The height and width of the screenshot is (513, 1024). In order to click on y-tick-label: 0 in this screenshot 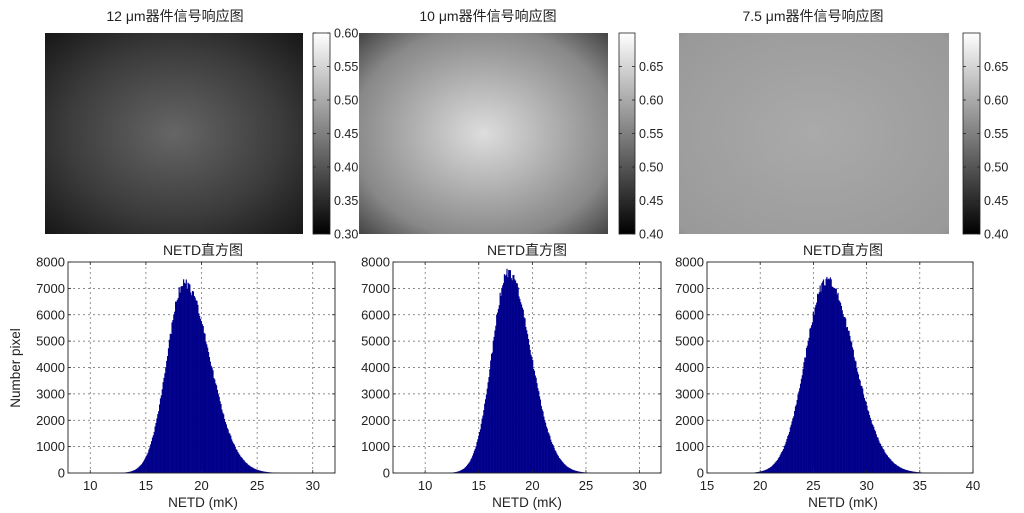, I will do `click(700, 473)`.